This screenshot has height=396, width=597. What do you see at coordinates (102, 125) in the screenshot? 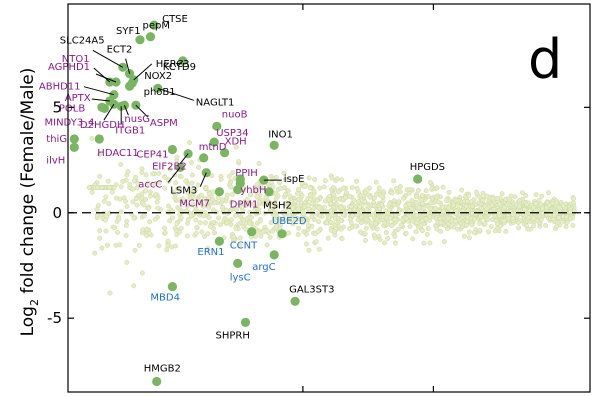
I see `gene-label-d2hgdh: D2HGDH` at bounding box center [102, 125].